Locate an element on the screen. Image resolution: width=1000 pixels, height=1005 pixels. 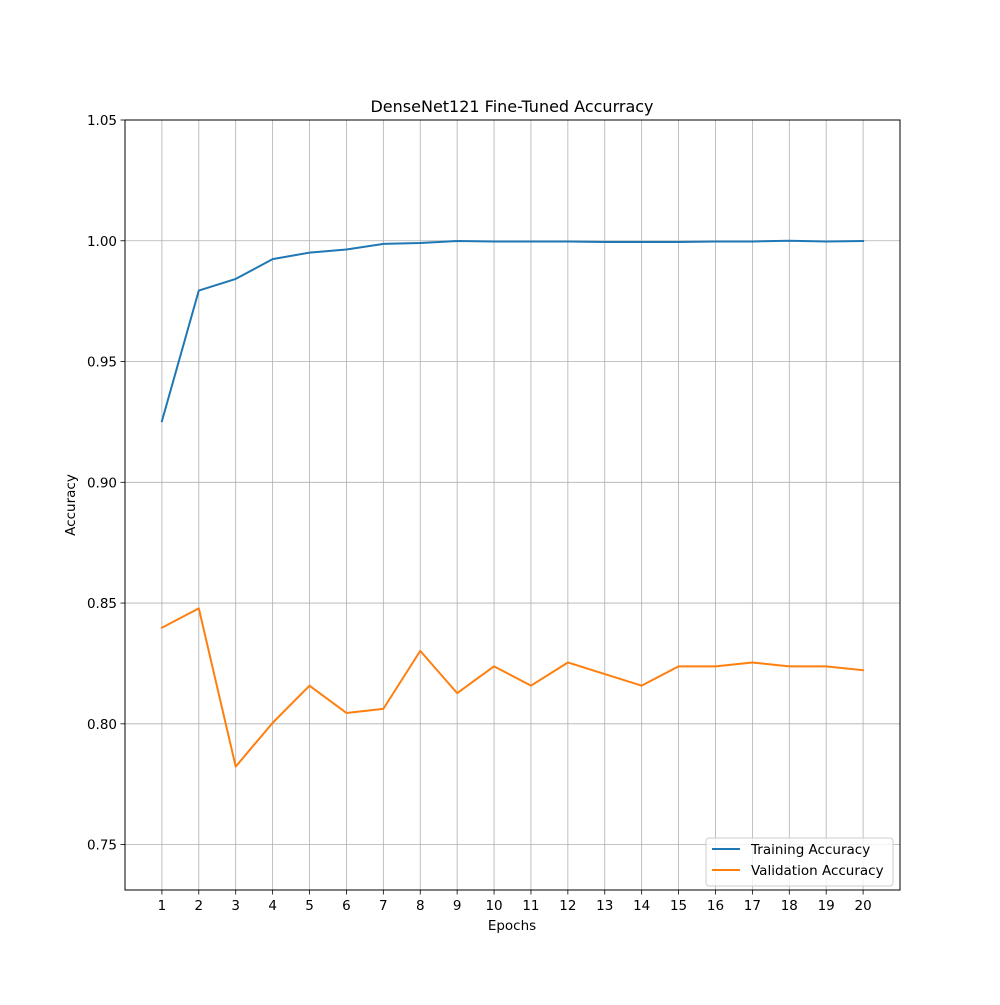
y-tick-label: 1.05 is located at coordinates (102, 121).